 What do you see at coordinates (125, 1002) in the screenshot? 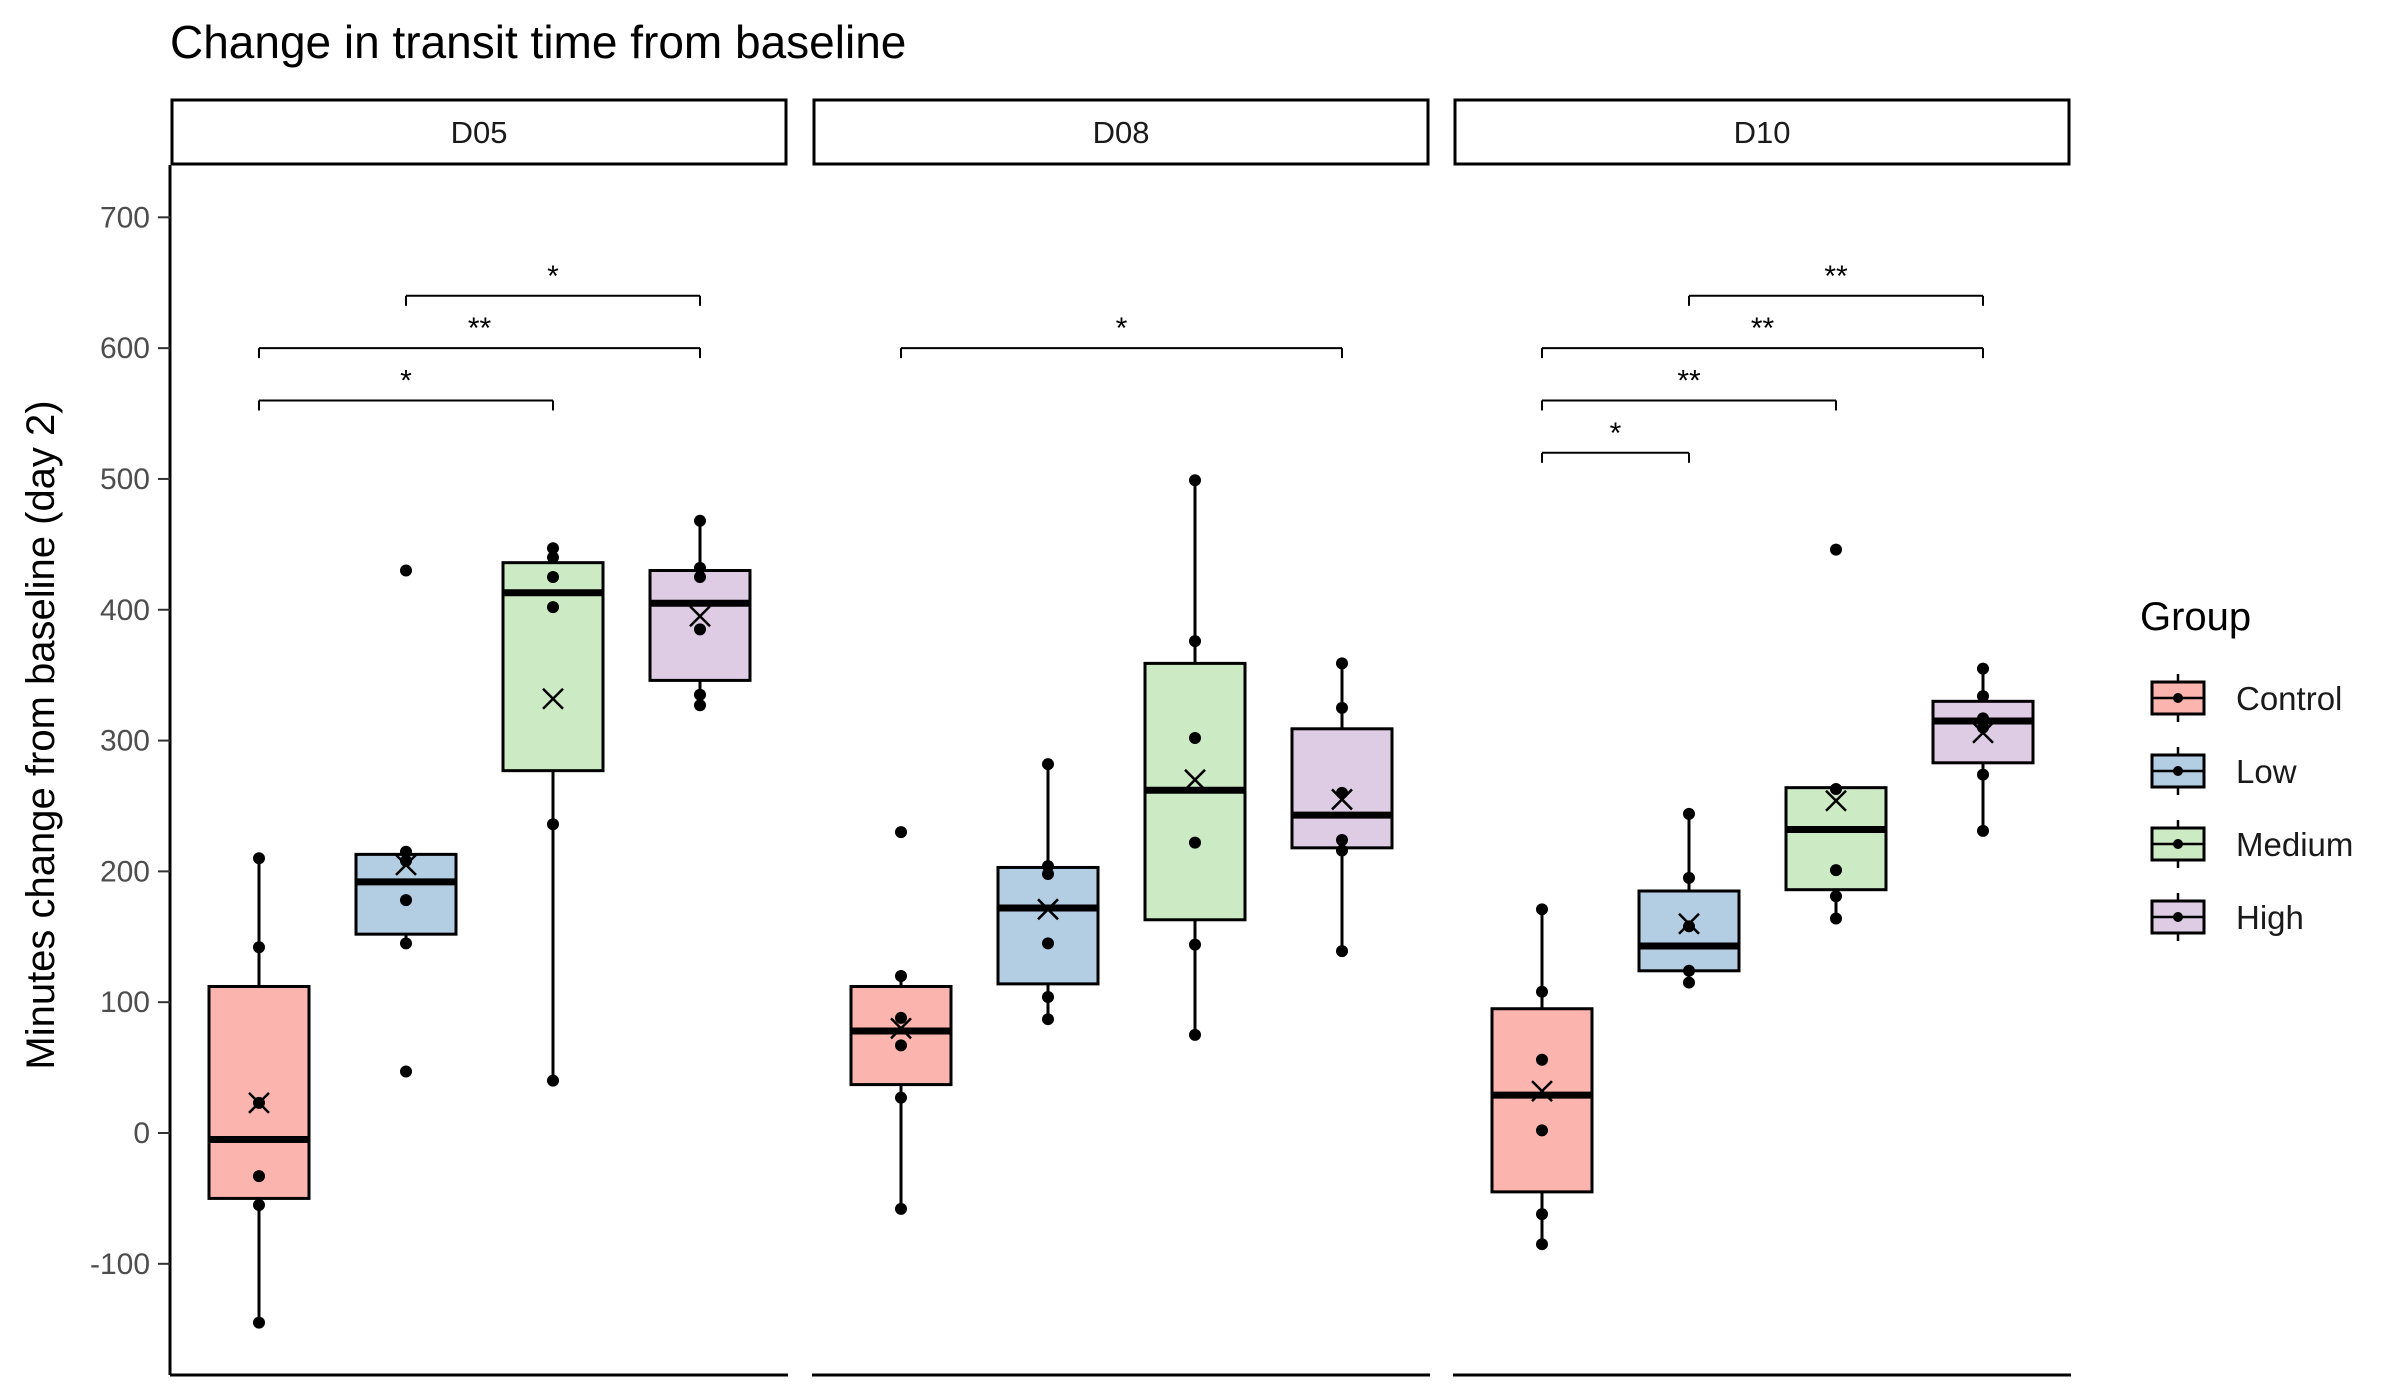
I see `y-tick-label: 100` at bounding box center [125, 1002].